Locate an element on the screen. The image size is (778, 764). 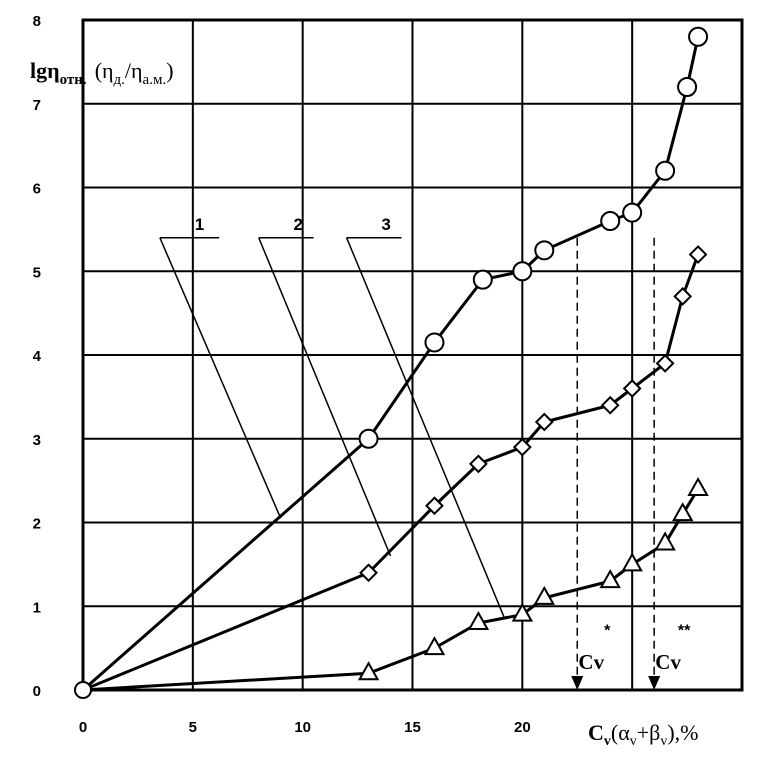
callout-label: 2 is located at coordinates (298, 224).